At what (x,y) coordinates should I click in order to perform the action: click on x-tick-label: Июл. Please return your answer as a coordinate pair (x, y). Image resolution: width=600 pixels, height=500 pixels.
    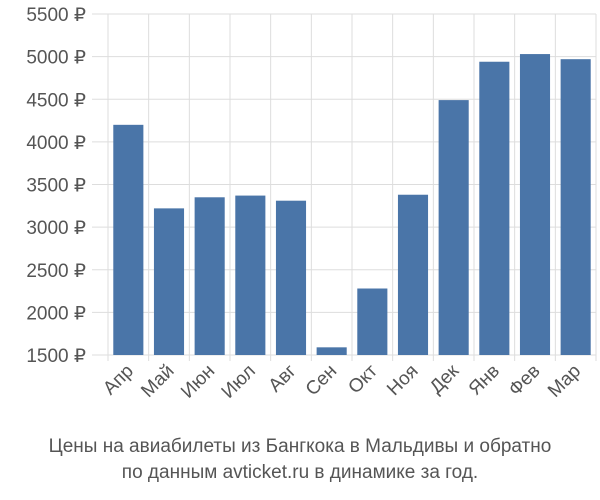
    Looking at the image, I should click on (239, 382).